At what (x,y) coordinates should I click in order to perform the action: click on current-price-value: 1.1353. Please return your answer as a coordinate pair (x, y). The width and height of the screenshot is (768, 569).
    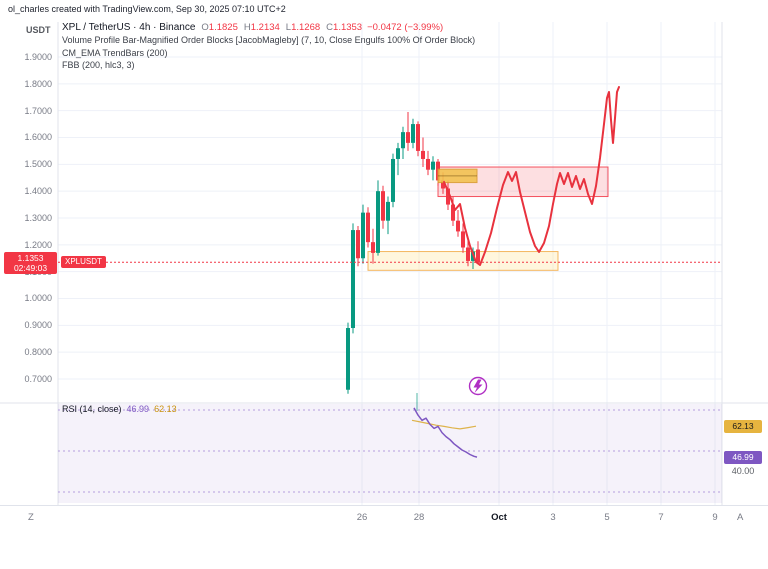
    Looking at the image, I should click on (30, 258).